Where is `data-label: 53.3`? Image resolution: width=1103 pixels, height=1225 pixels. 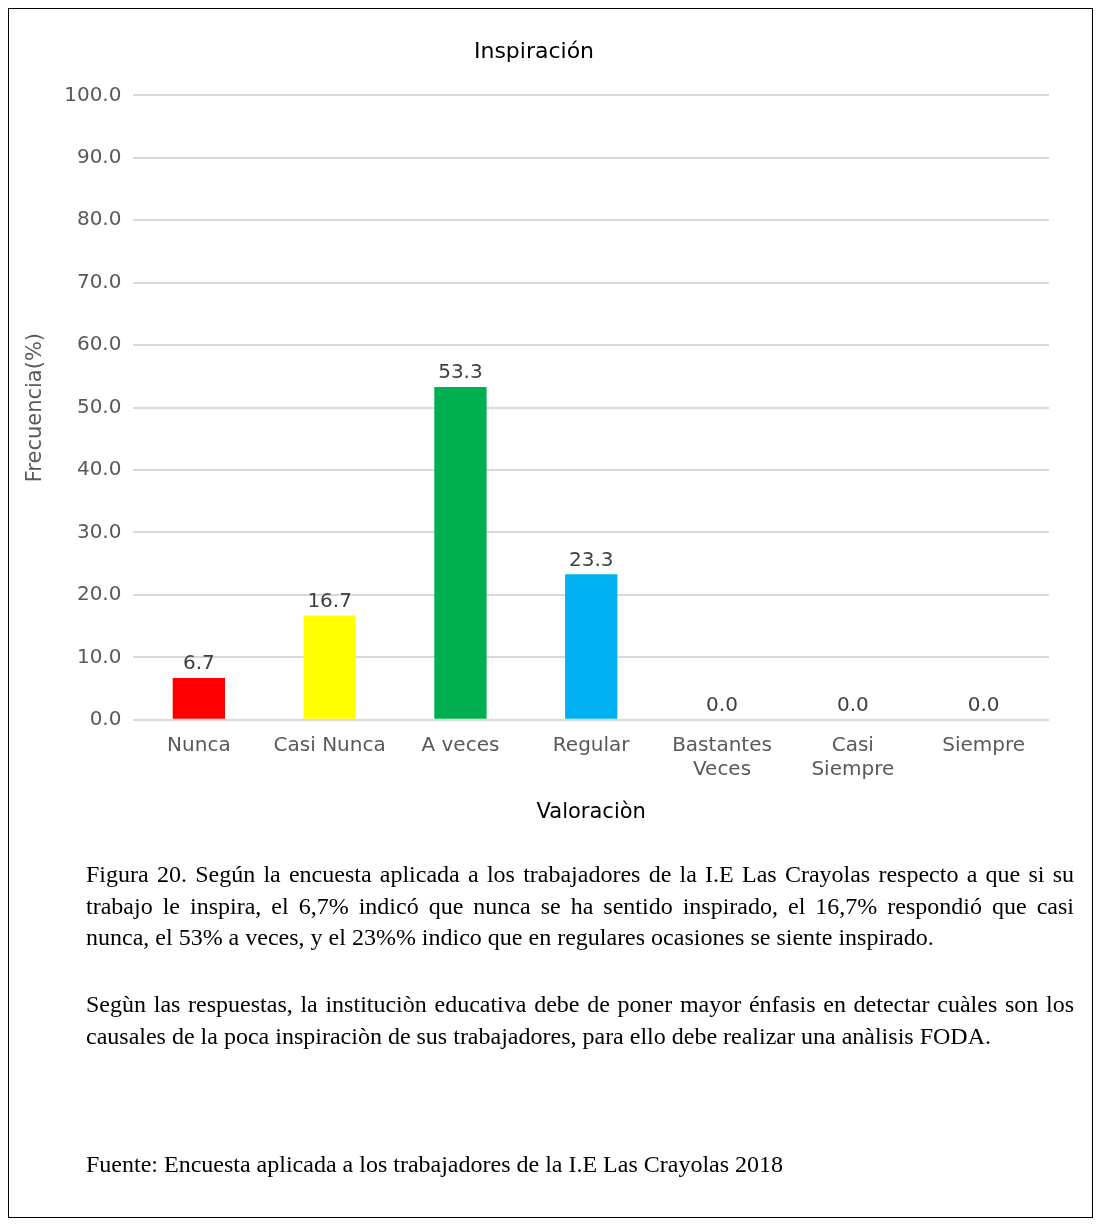 data-label: 53.3 is located at coordinates (460, 371).